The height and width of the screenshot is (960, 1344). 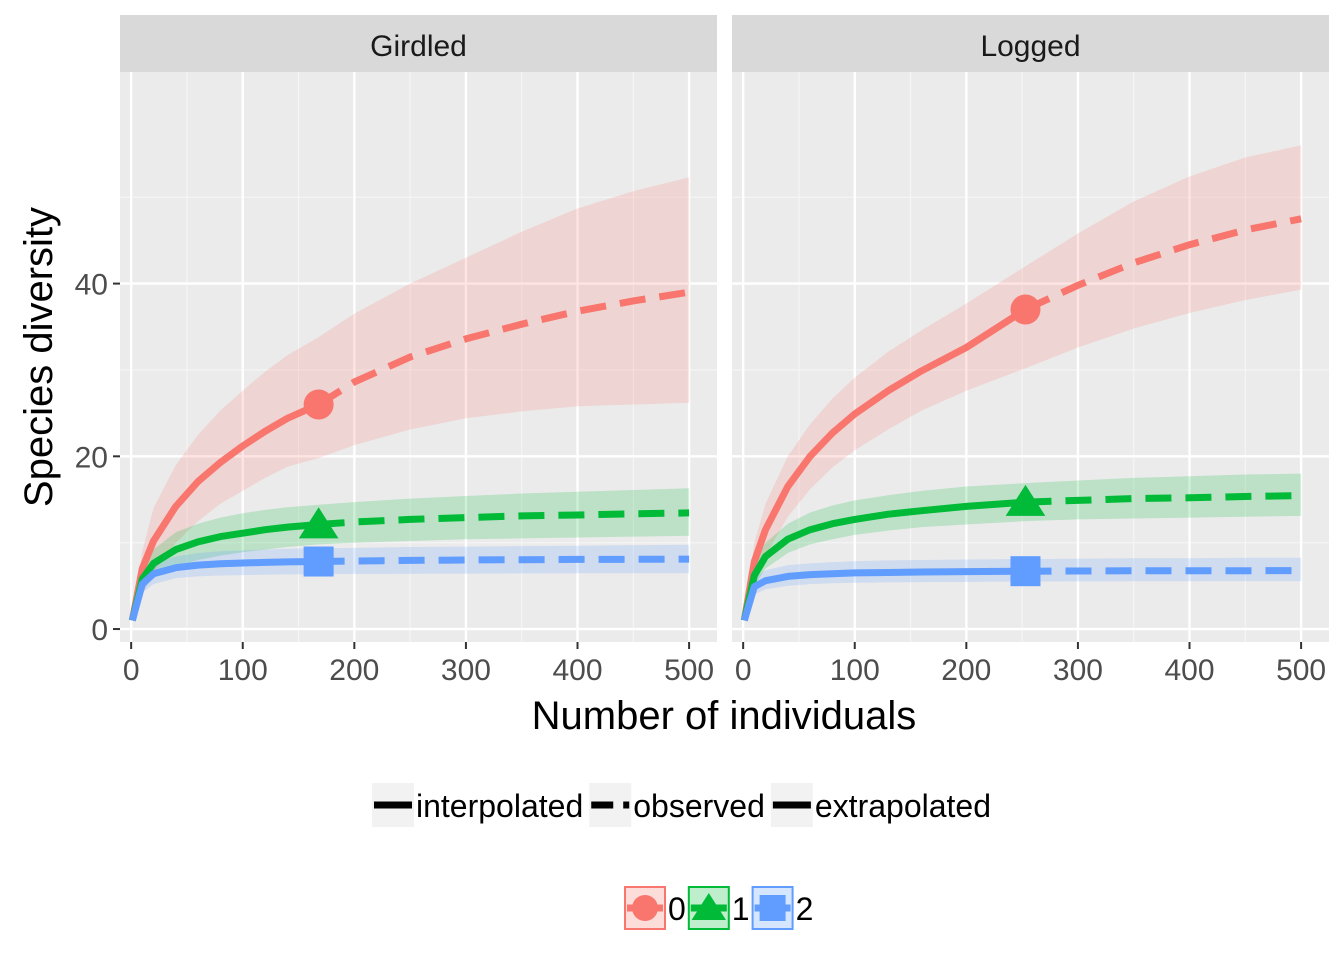 What do you see at coordinates (91, 457) in the screenshot?
I see `y-tick-label: 20` at bounding box center [91, 457].